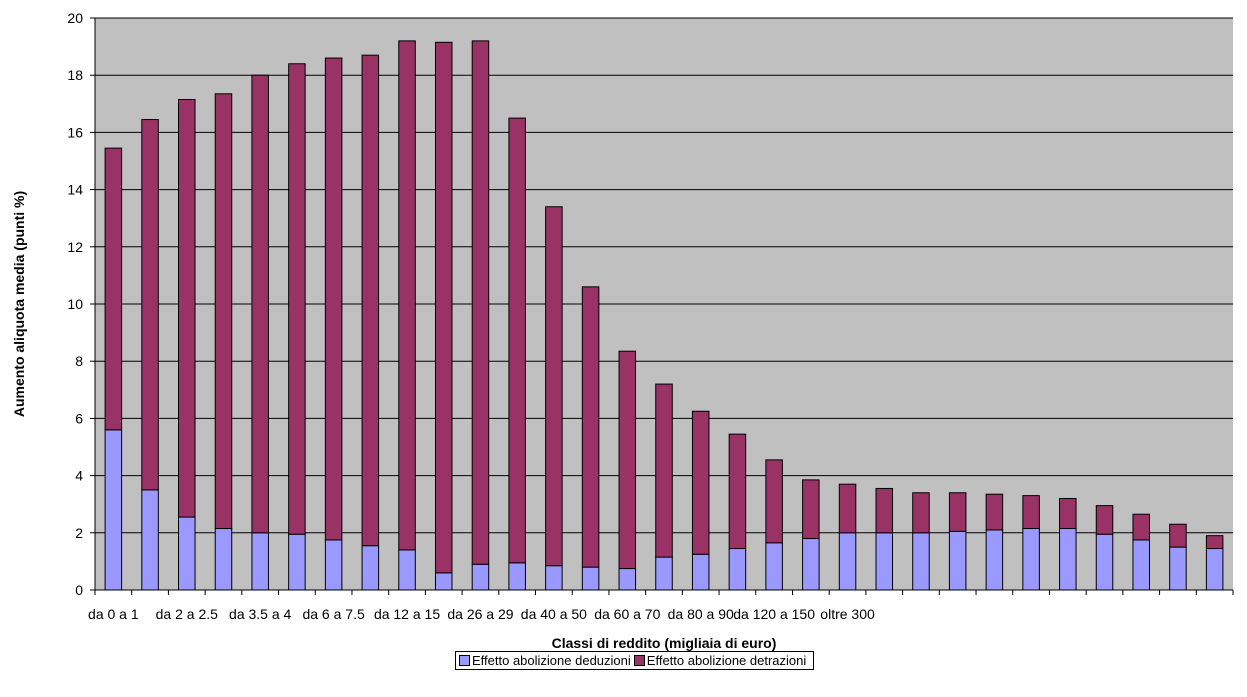  I want to click on x-tick-label: da 26 a 29, so click(480, 614).